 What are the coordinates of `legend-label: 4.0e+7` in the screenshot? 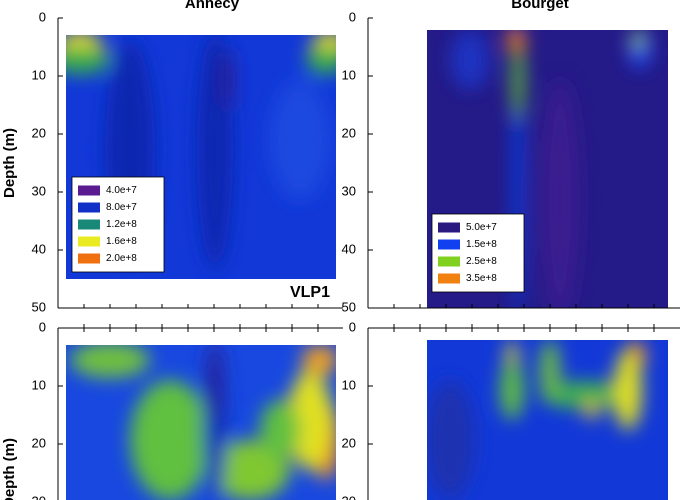 It's located at (121, 190).